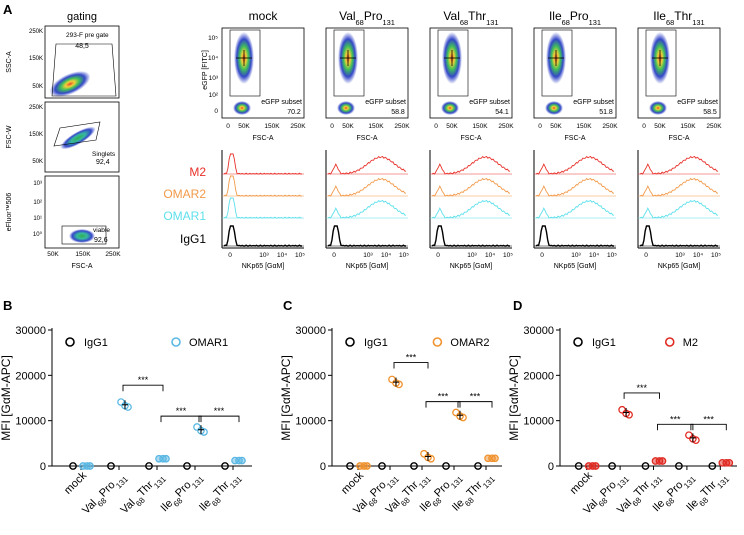 This screenshot has height=535, width=744. I want to click on scatter-xtick: 0, so click(332, 126).